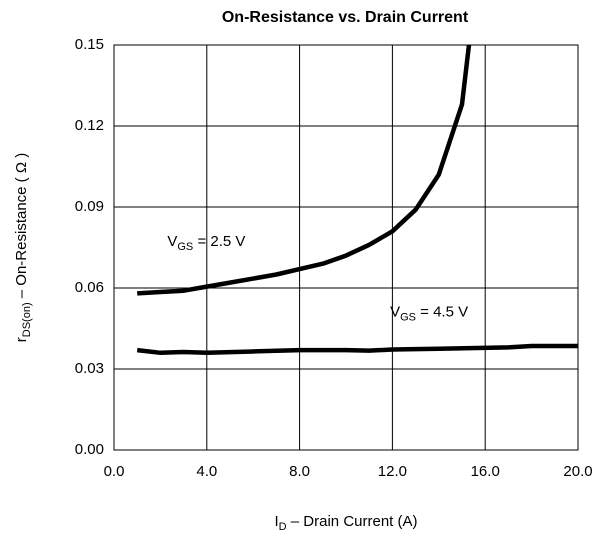 The image size is (597, 538). Describe the element at coordinates (485, 471) in the screenshot. I see `x-tick-label: 16.0` at that location.